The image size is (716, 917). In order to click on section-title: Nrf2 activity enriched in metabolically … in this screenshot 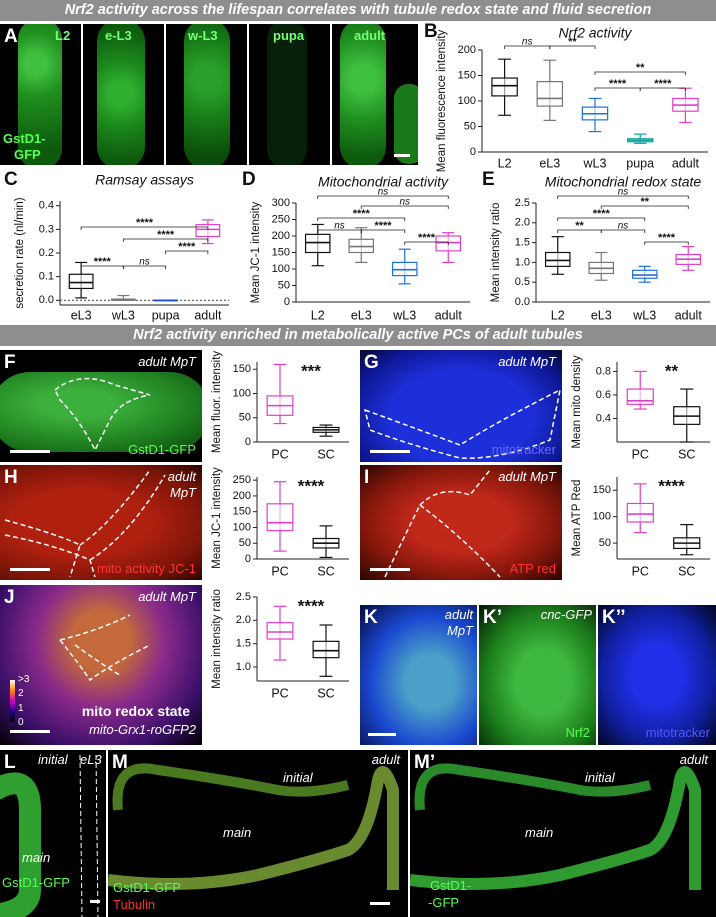, I will do `click(358, 335)`.